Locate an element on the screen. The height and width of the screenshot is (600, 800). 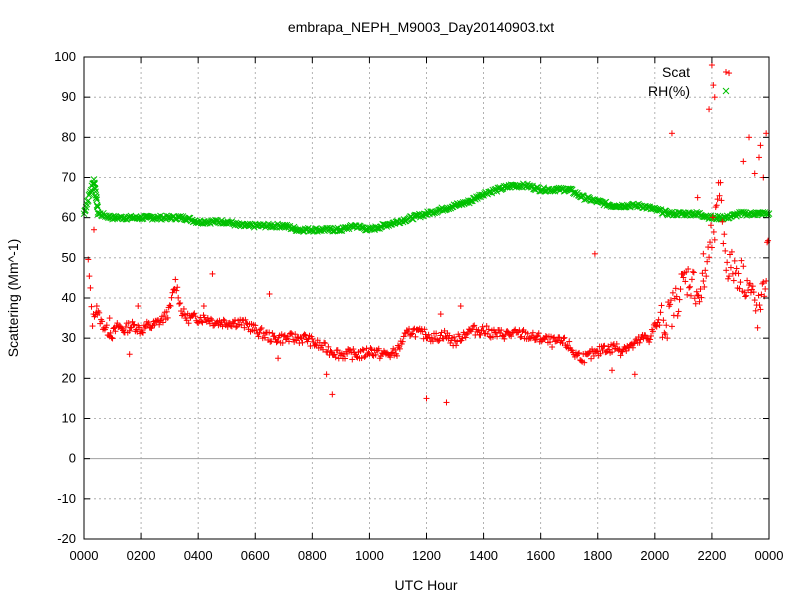
y-tick-label: 90 is located at coordinates (69, 96).